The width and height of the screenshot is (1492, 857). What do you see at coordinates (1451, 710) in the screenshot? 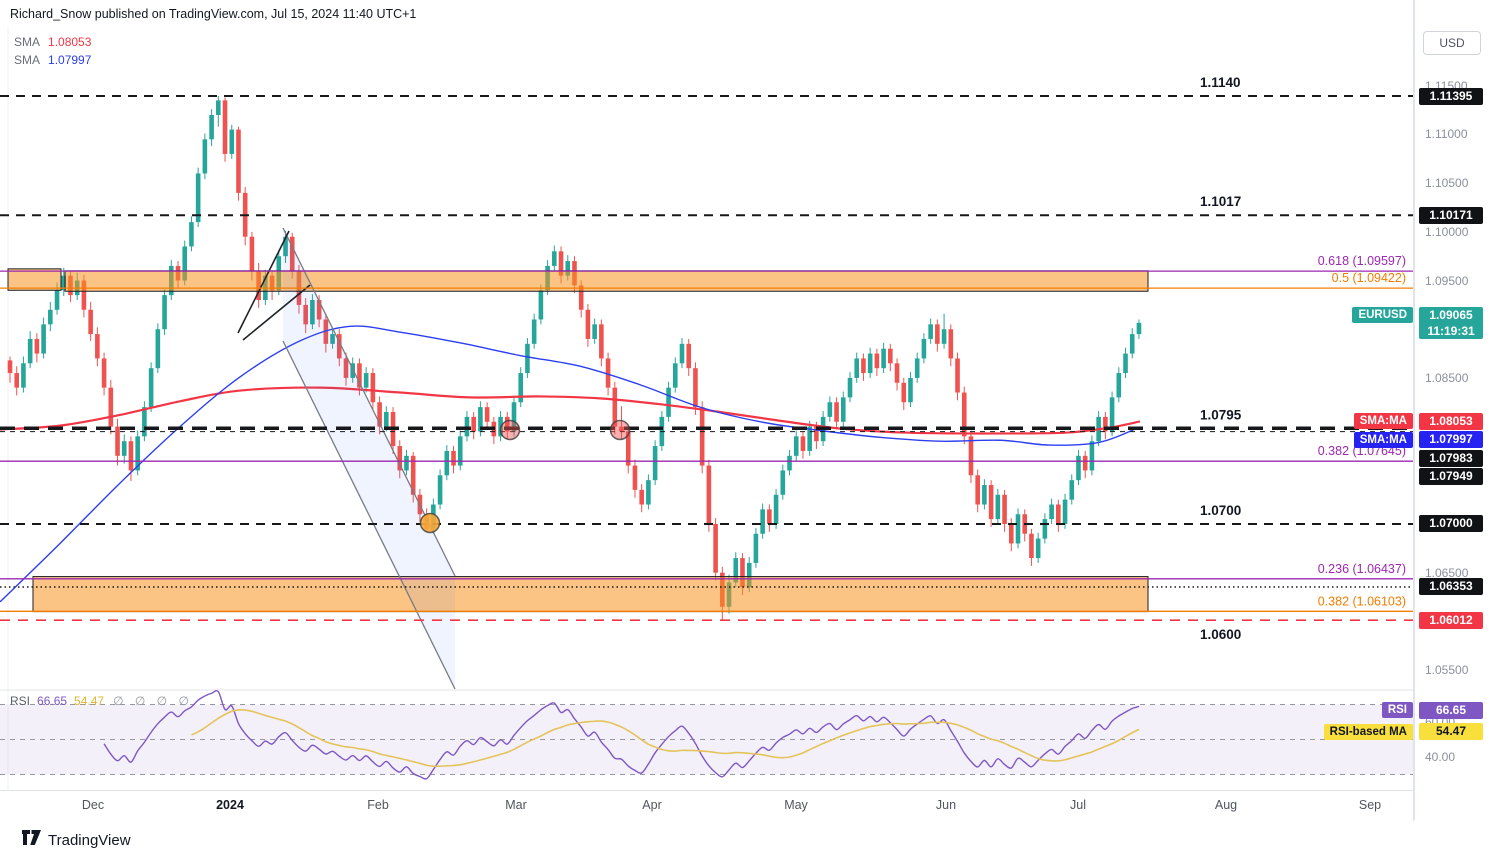
I see `axis-price-badge: 66.65` at bounding box center [1451, 710].